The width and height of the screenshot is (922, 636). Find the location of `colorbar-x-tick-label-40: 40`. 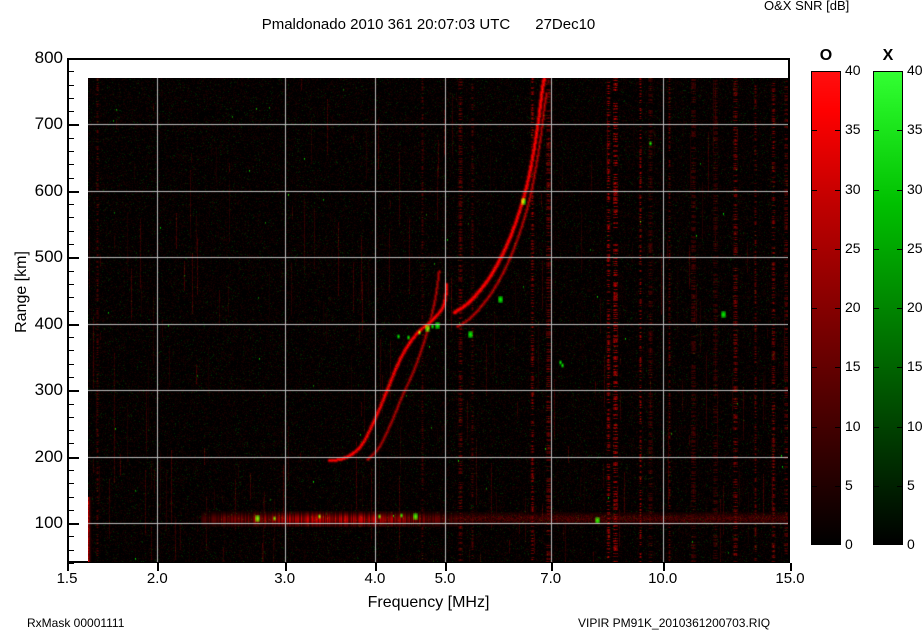

colorbar-x-tick-label-40: 40 is located at coordinates (914, 70).